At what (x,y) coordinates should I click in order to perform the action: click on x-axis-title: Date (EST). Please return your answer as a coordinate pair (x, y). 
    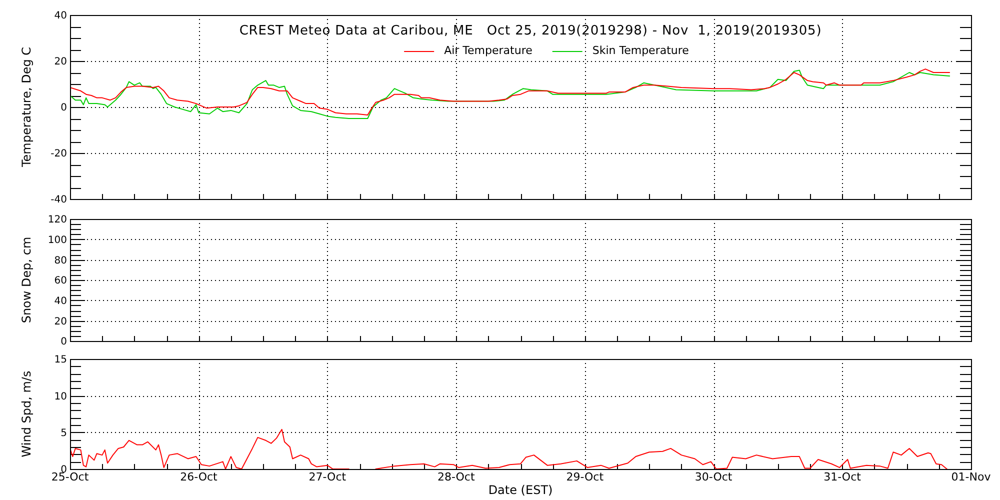
    Looking at the image, I should click on (520, 489).